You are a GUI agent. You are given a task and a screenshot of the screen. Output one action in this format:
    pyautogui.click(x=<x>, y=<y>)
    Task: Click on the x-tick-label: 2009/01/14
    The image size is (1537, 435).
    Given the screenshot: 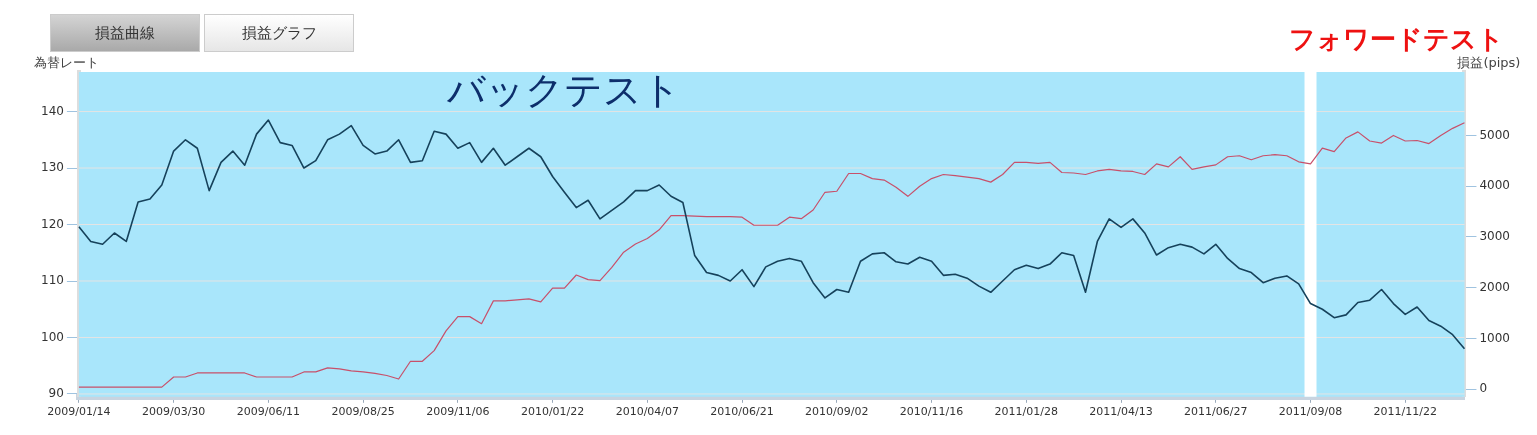 What is the action you would take?
    pyautogui.click(x=79, y=412)
    